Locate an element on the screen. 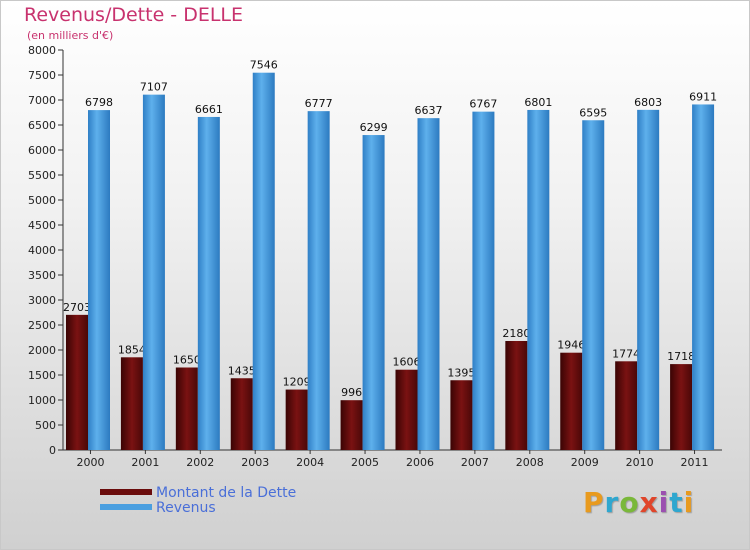 Image resolution: width=750 pixels, height=550 pixels. logo-letter: x is located at coordinates (649, 502).